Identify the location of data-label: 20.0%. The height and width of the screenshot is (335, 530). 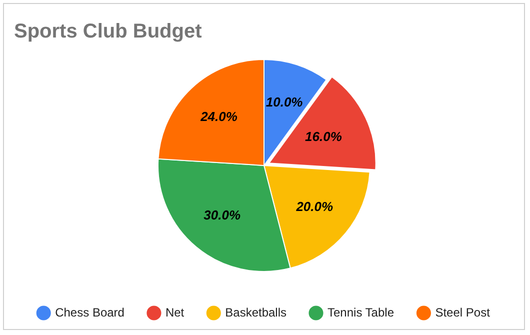
(314, 206).